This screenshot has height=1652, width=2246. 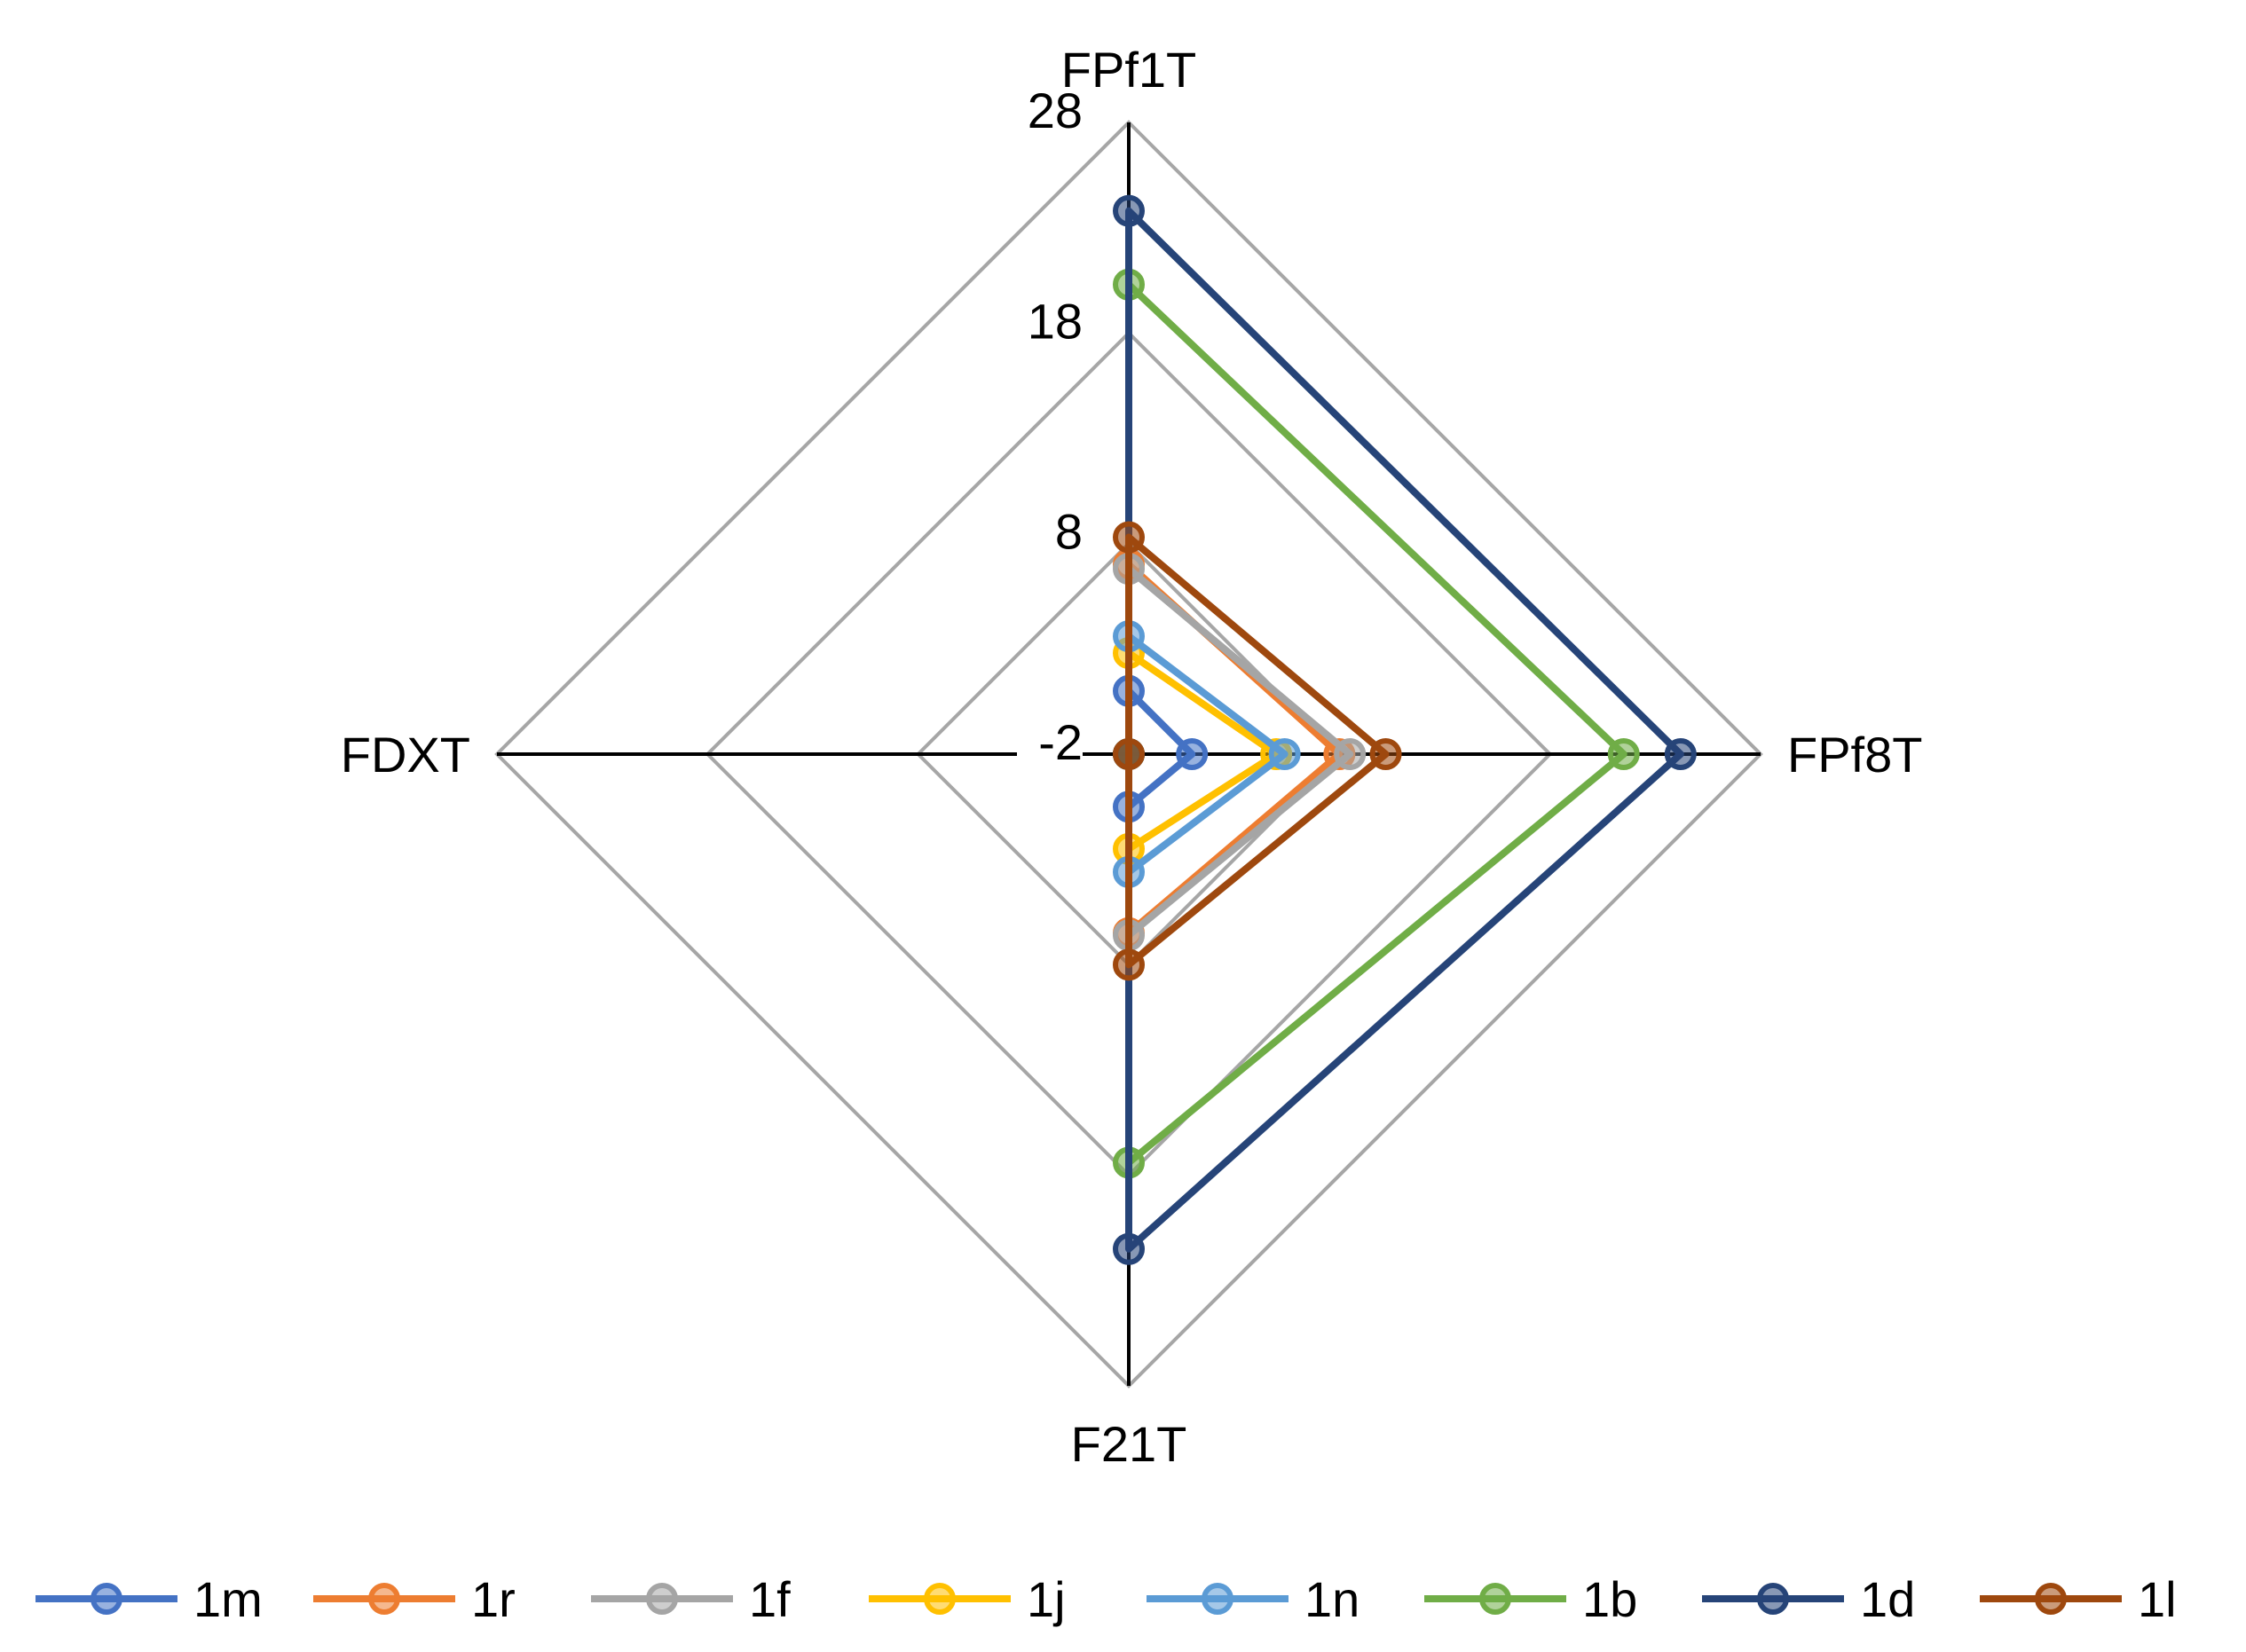 I want to click on legend-marker-1m, so click(x=107, y=1599).